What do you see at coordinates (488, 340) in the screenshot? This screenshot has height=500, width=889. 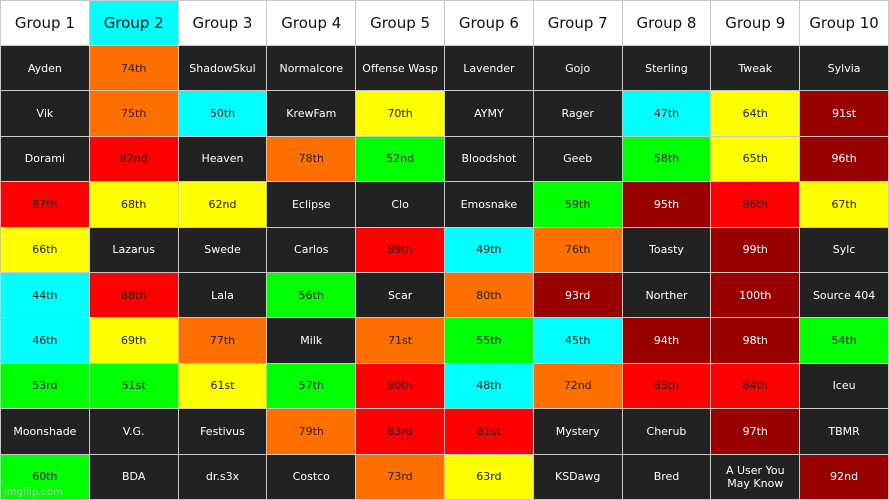 I see `grid-cell: 55th` at bounding box center [488, 340].